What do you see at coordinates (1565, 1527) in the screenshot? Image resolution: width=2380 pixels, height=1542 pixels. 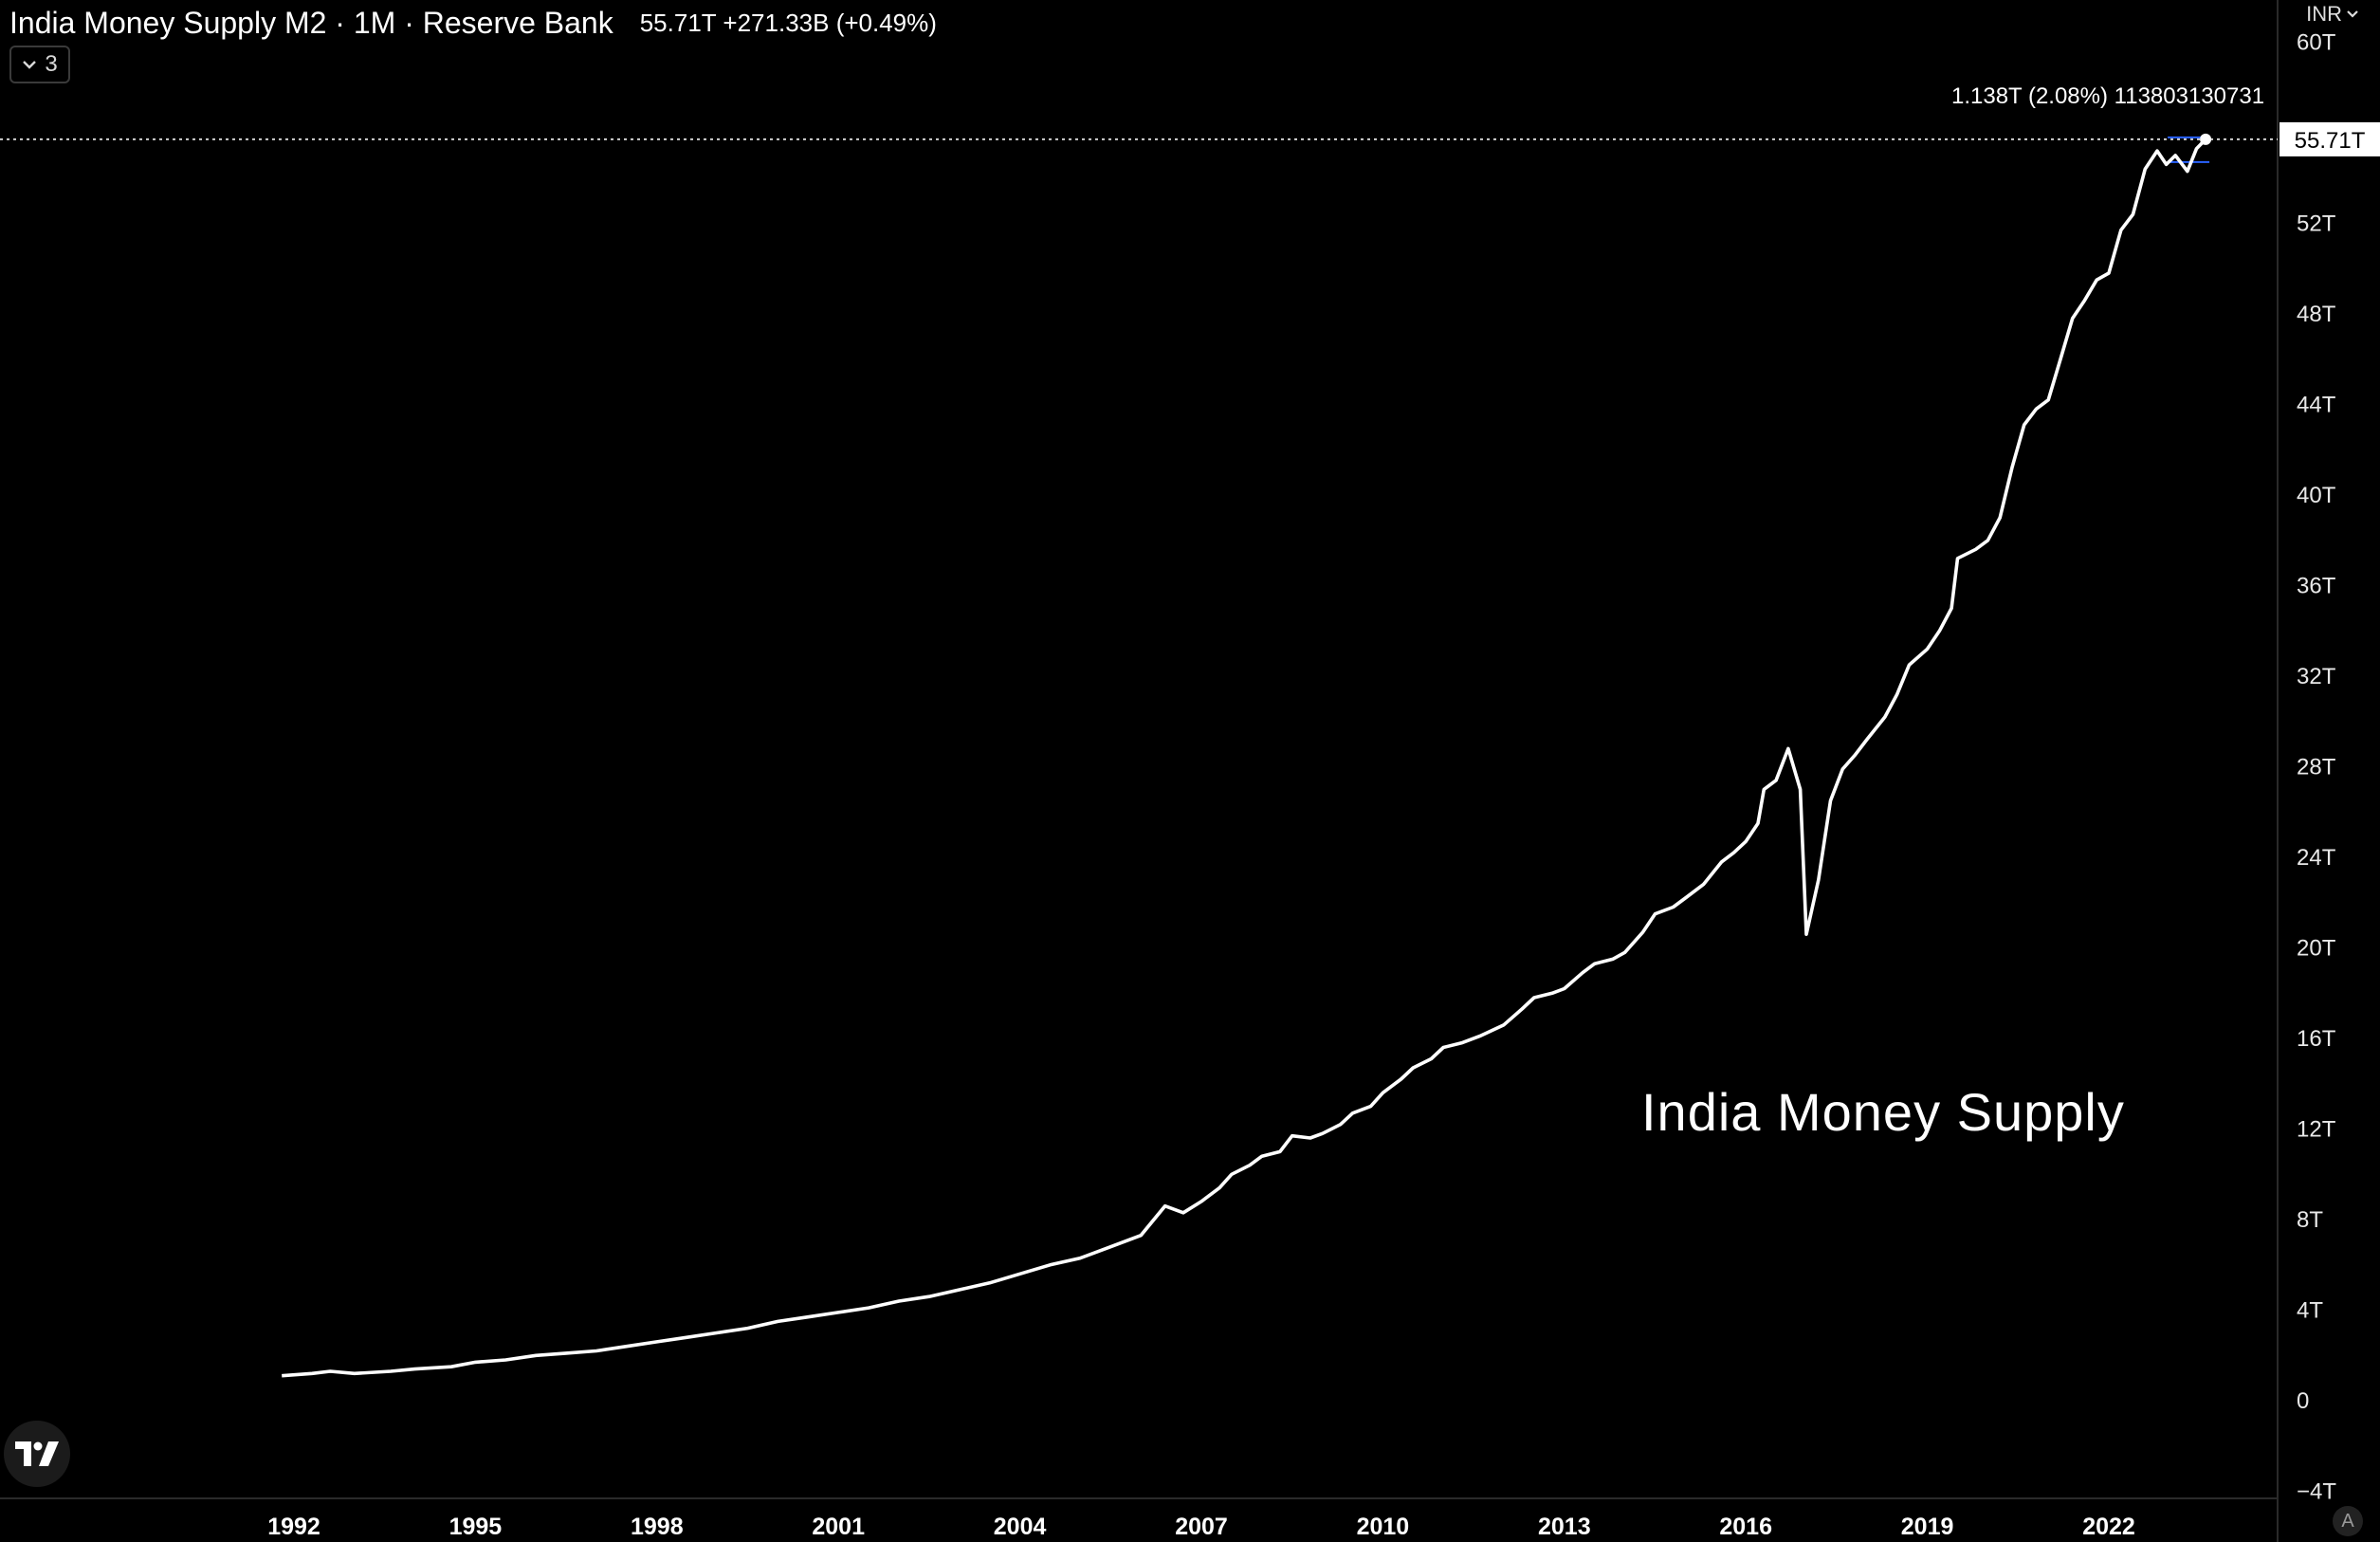 I see `x-tick-label: 2013` at bounding box center [1565, 1527].